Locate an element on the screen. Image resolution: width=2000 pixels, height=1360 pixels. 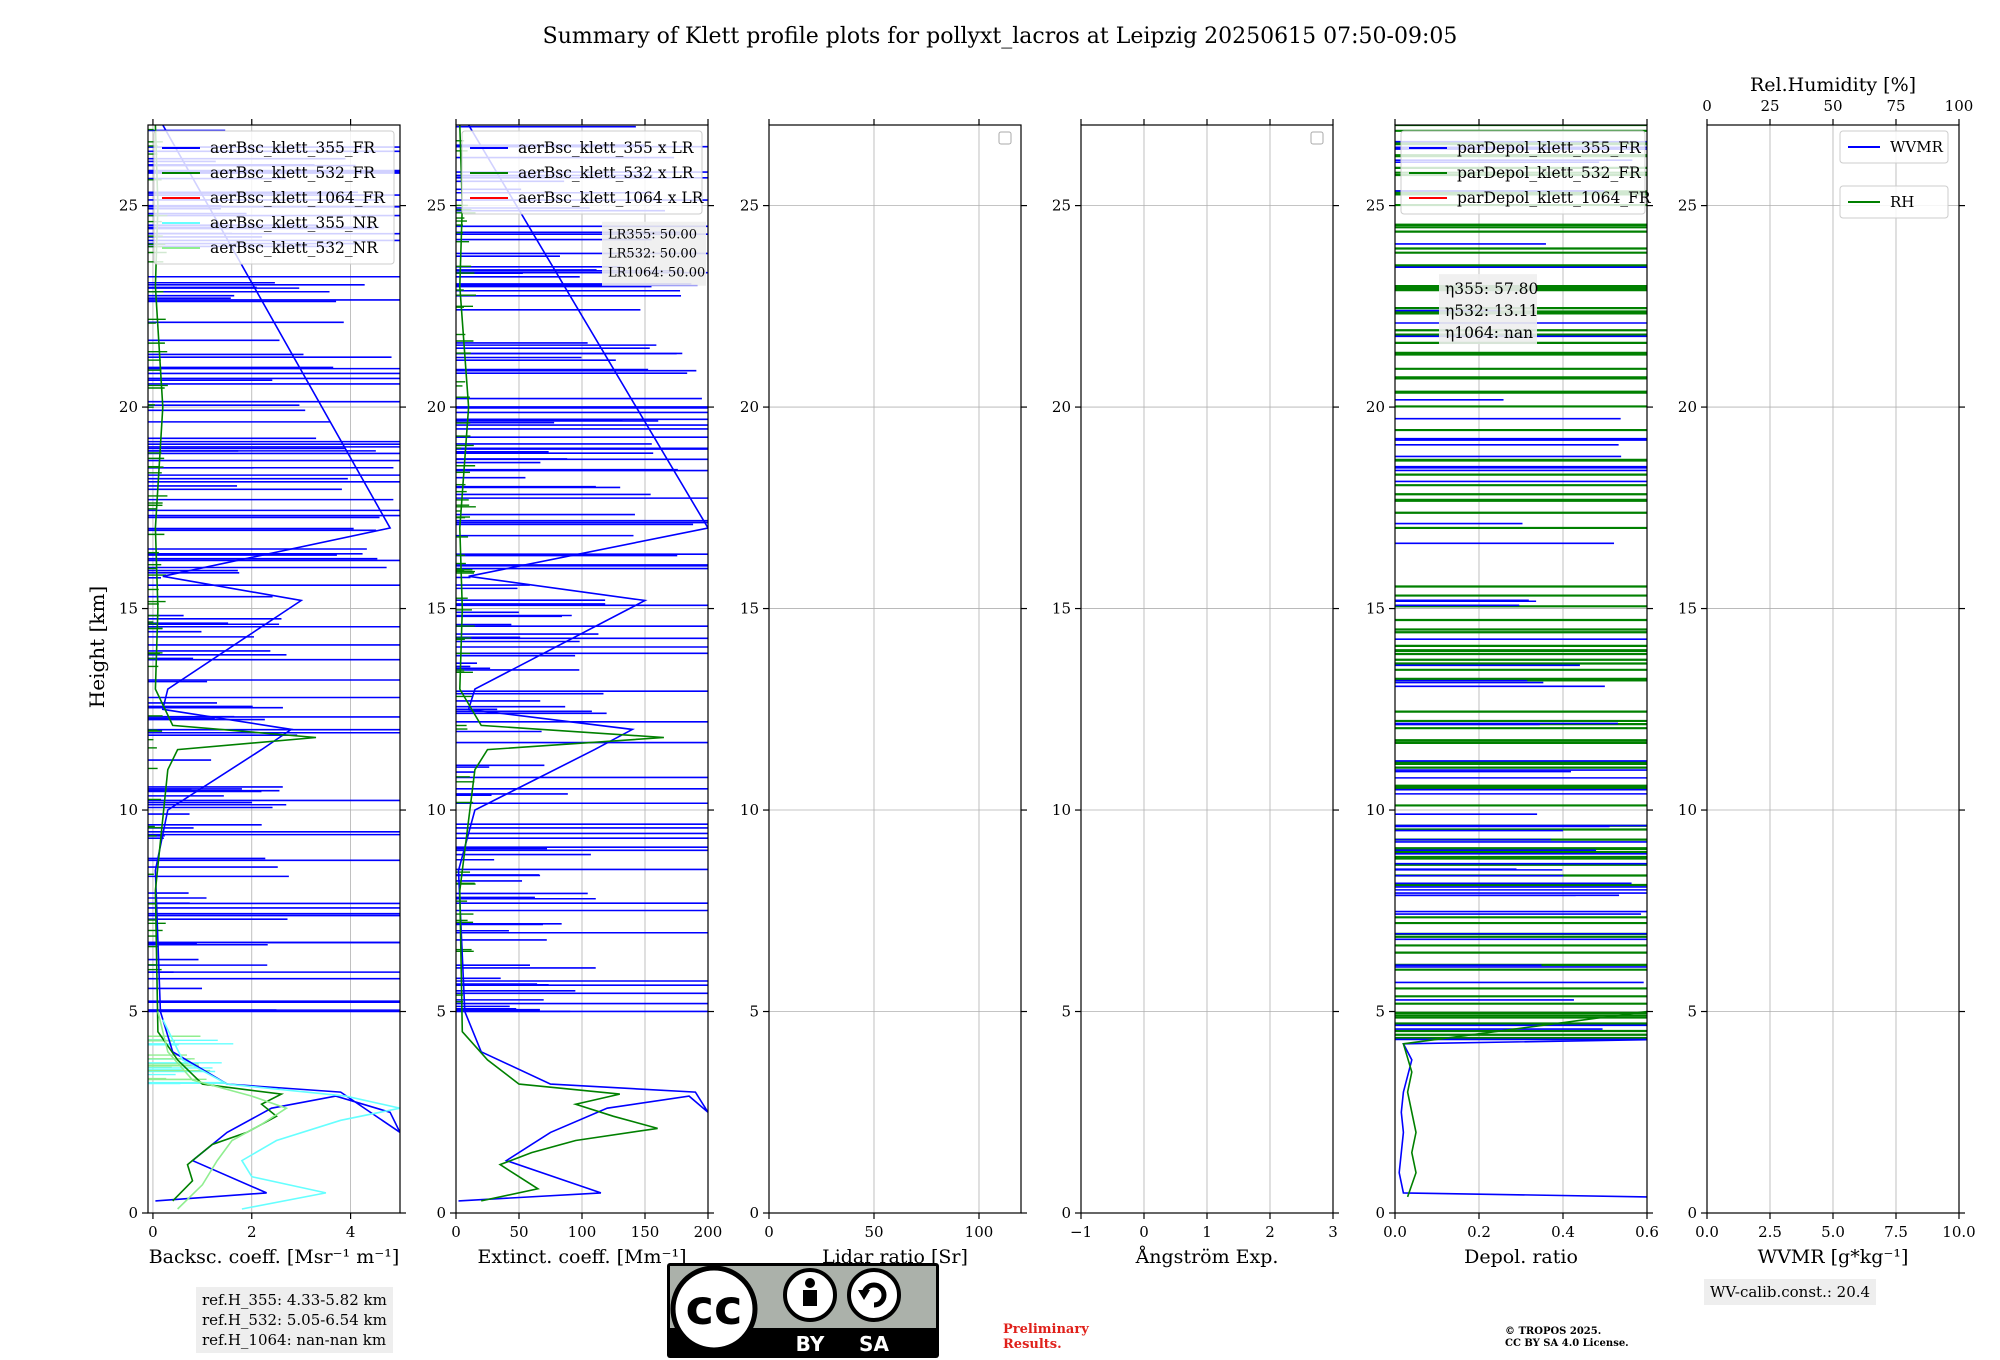
legend-label: aerBsc_klett_355 x LR is located at coordinates (606, 148).